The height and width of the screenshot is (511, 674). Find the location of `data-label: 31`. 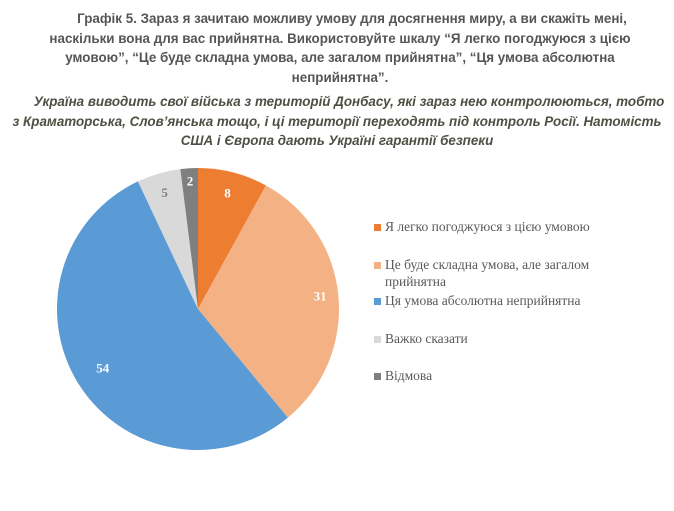

data-label: 31 is located at coordinates (320, 295).